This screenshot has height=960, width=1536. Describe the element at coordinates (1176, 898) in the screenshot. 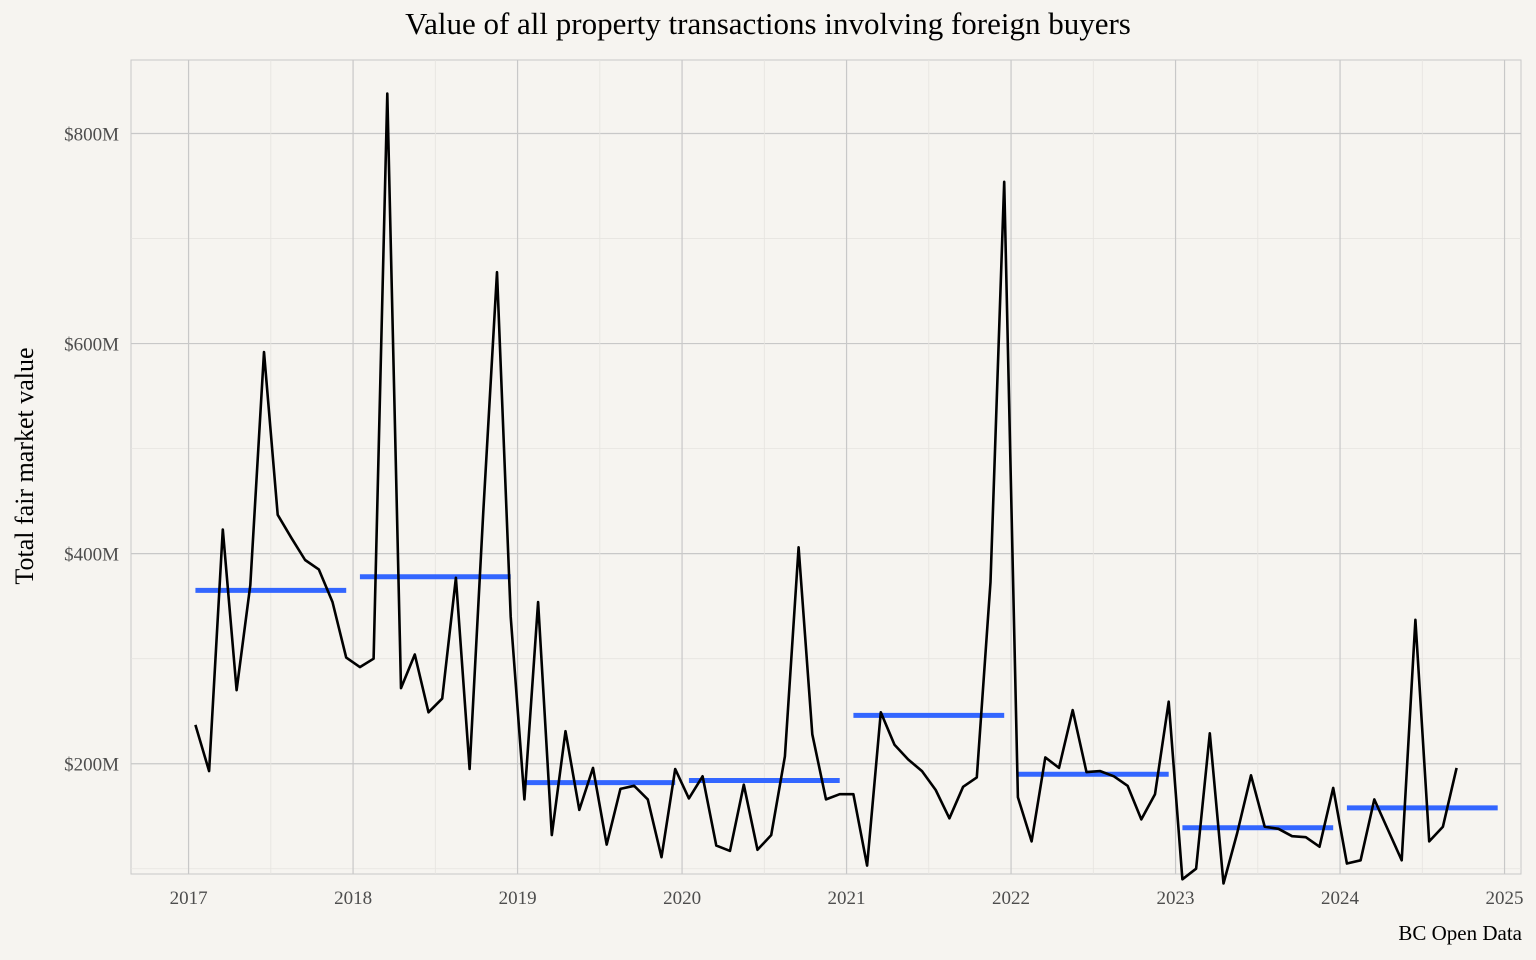

I see `x-tick-label: 2023` at that location.